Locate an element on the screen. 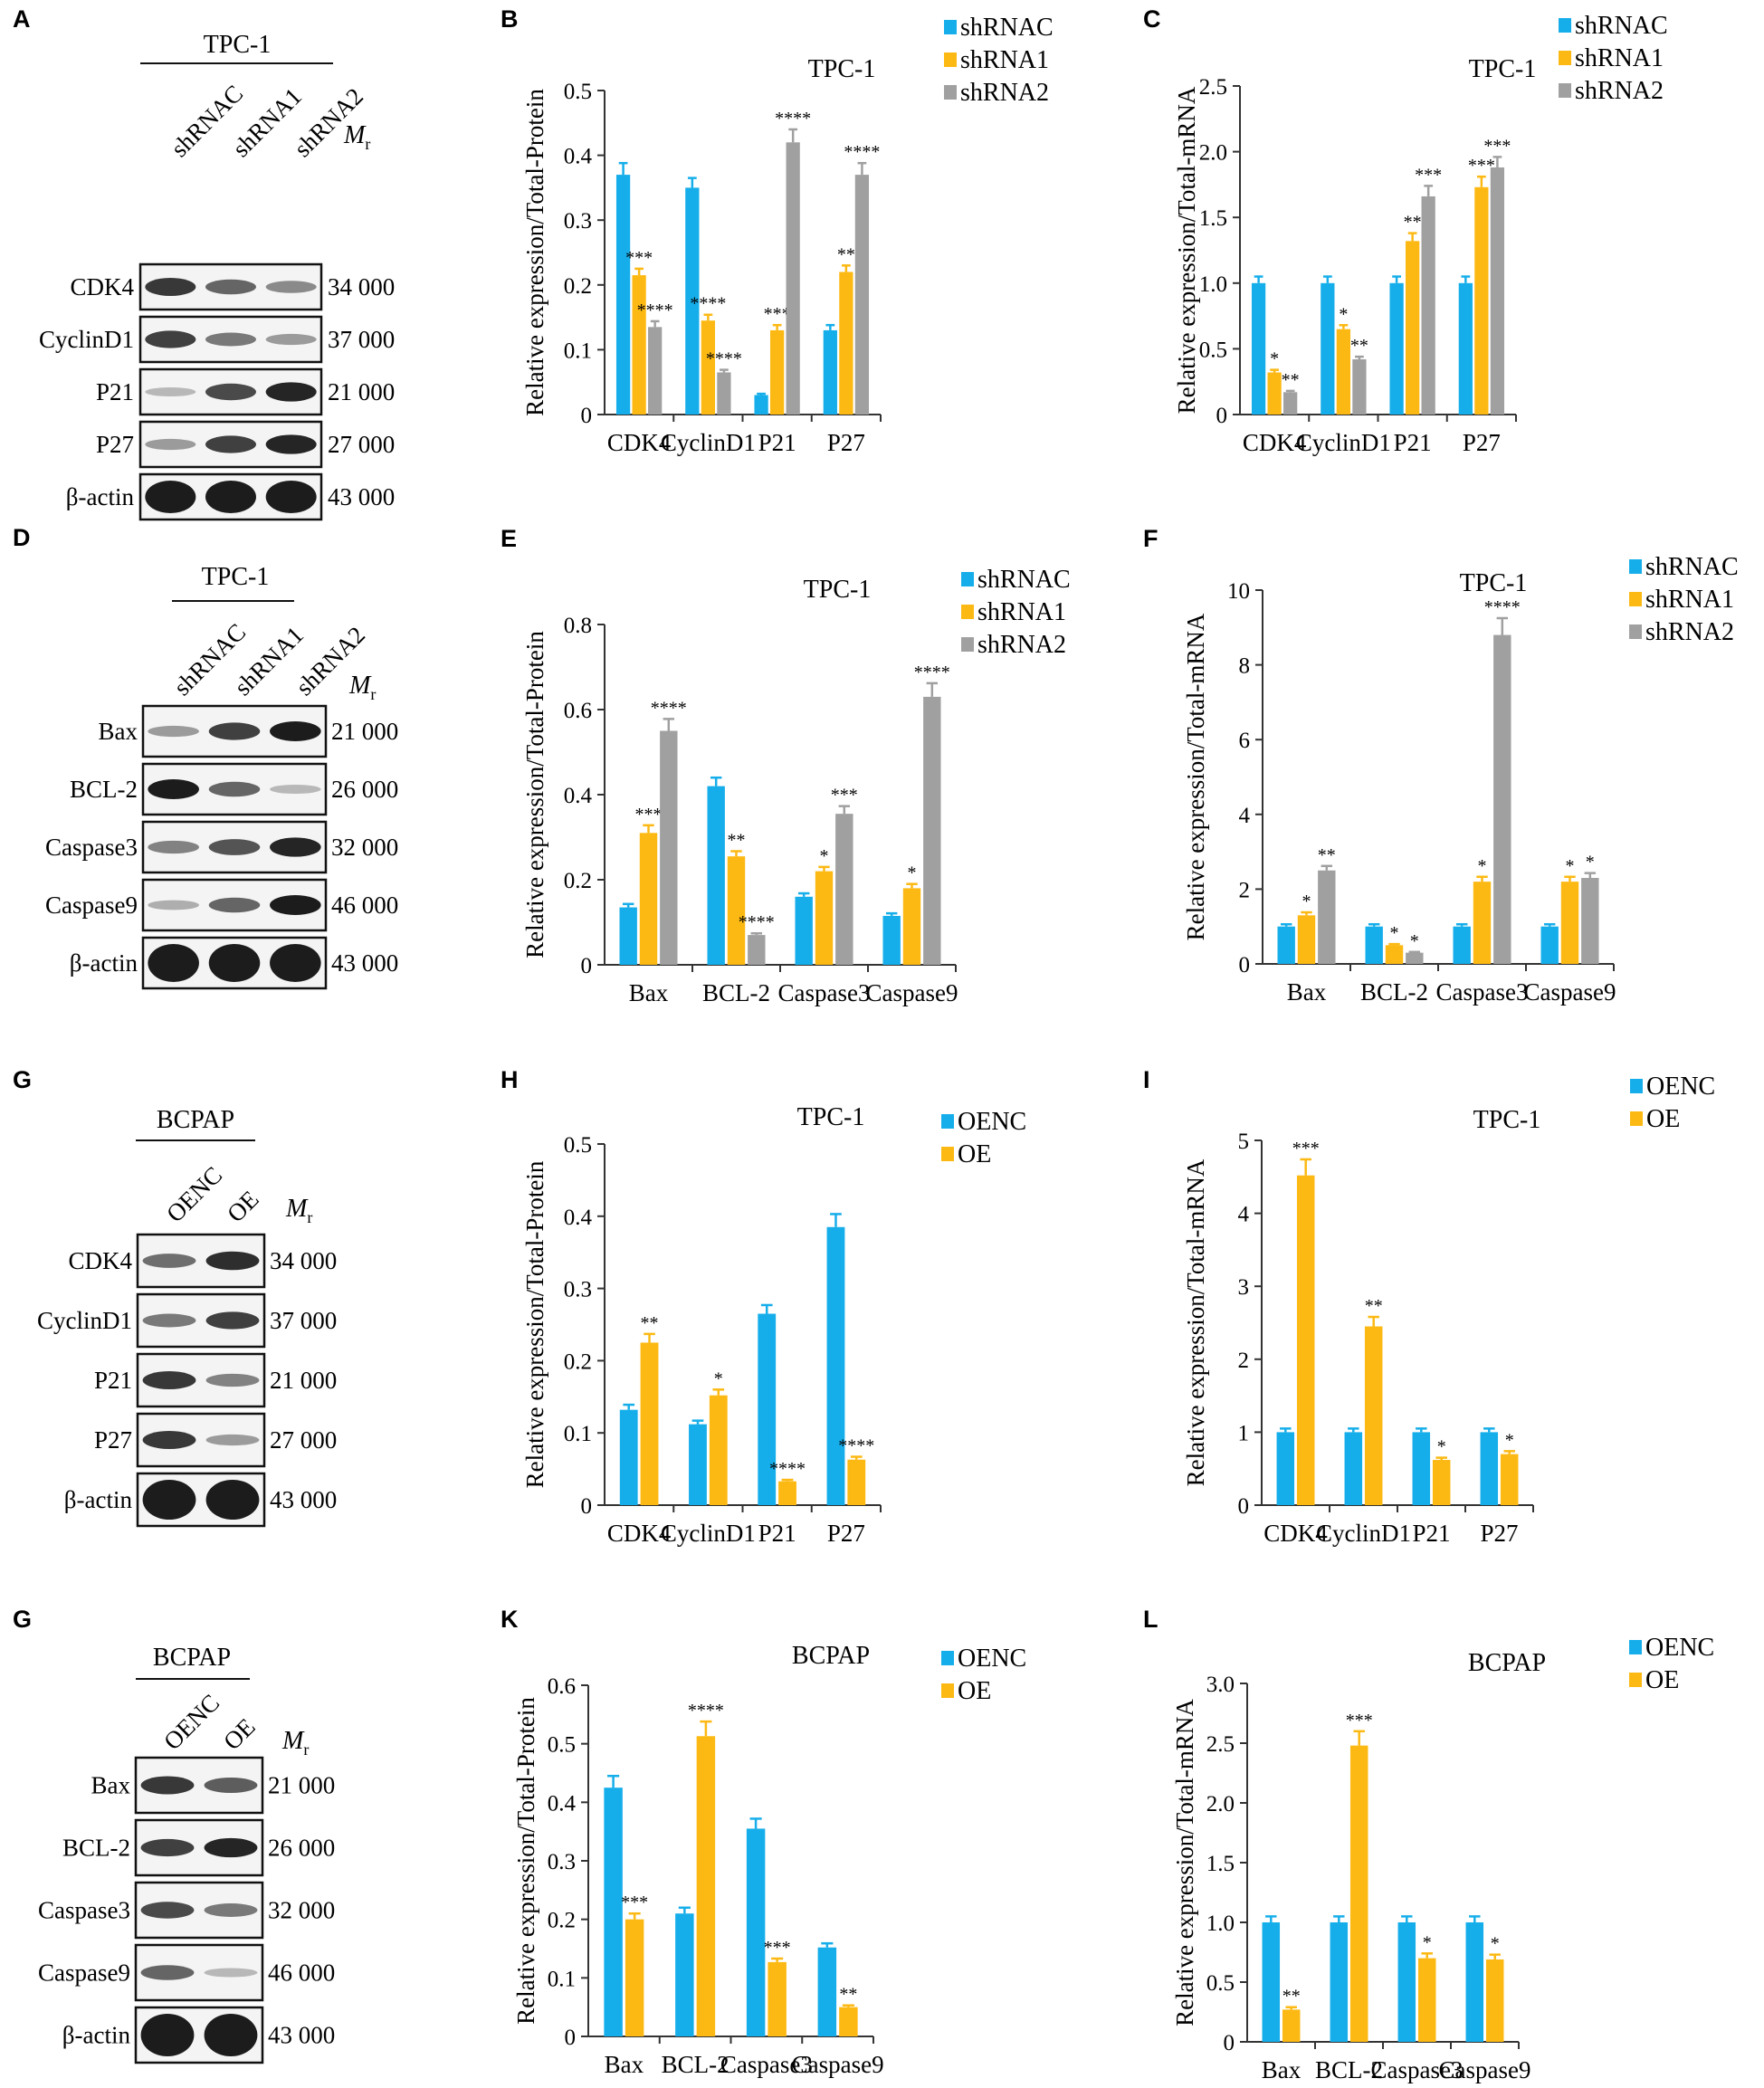 The width and height of the screenshot is (1764, 2088). y-tick-label: 3.0 is located at coordinates (1220, 1685).